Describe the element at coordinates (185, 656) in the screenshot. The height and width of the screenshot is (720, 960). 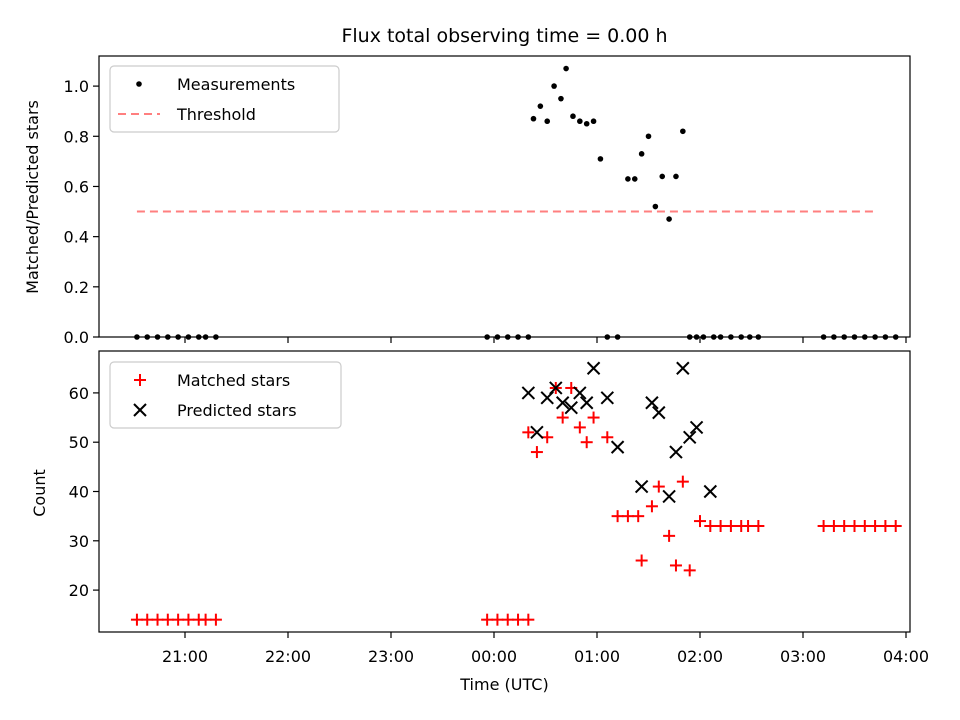
I see `x-tick-label: 21:00` at that location.